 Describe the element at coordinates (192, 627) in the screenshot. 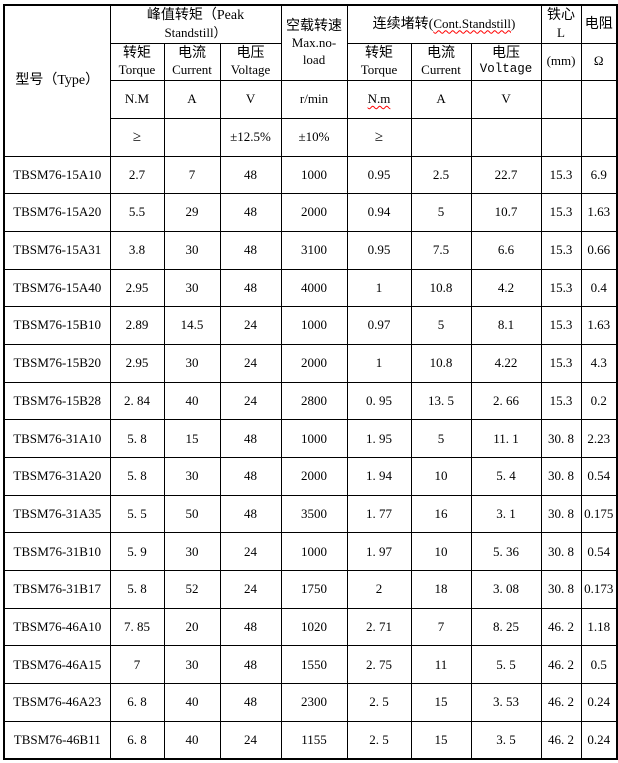

I see `value-cell: 20` at that location.